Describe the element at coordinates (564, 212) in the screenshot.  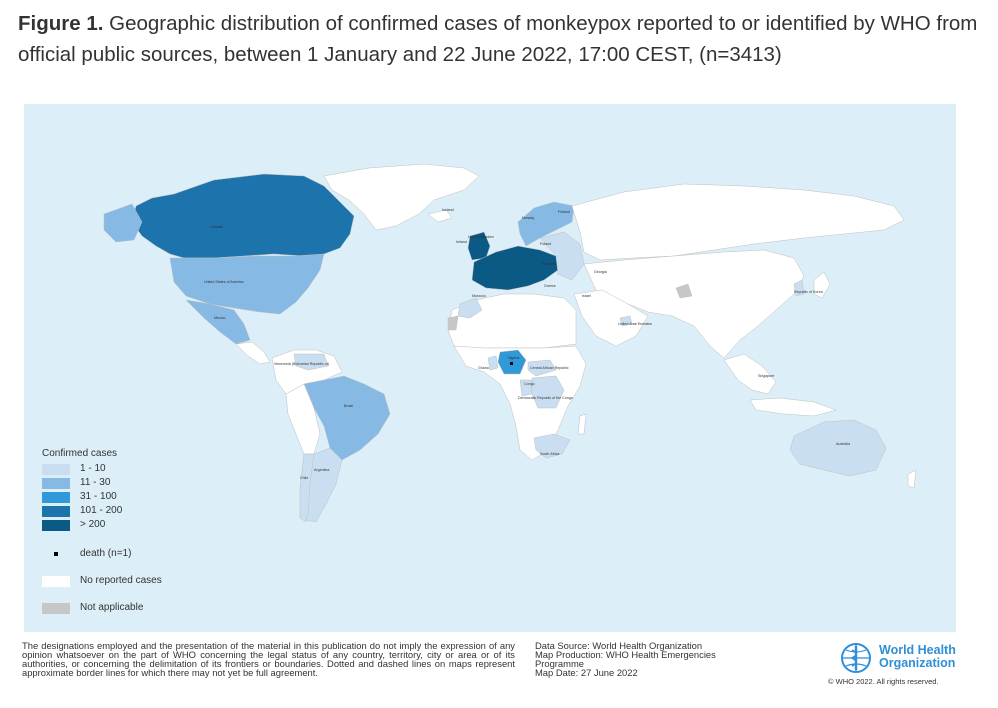
I see `label-finland: Finland` at that location.